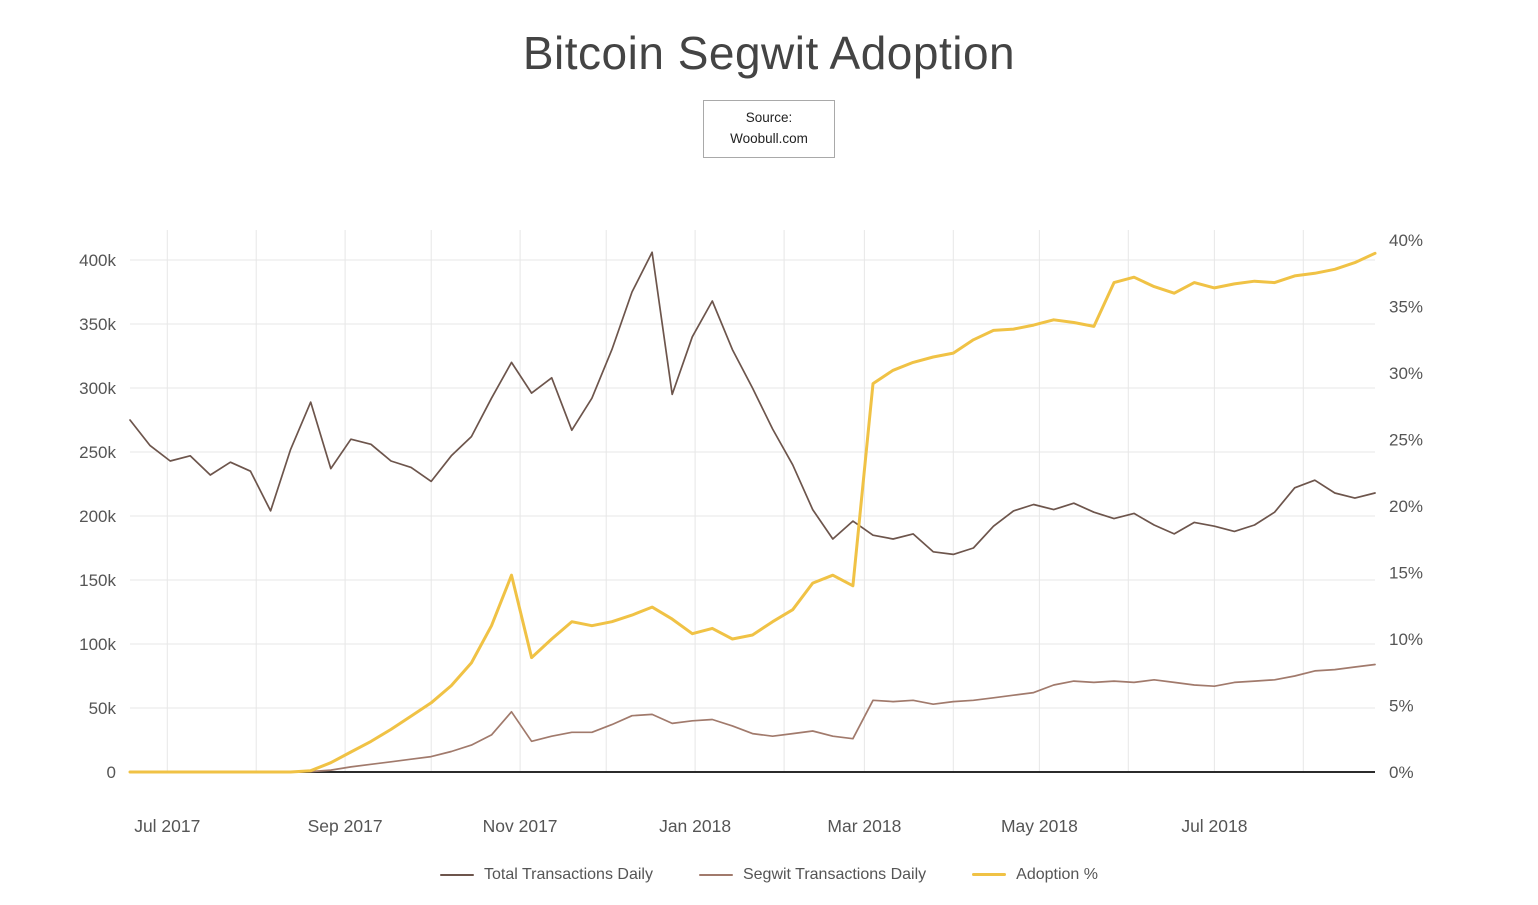 This screenshot has width=1538, height=905. What do you see at coordinates (345, 826) in the screenshot?
I see `x-tick-label: Sep 2017` at bounding box center [345, 826].